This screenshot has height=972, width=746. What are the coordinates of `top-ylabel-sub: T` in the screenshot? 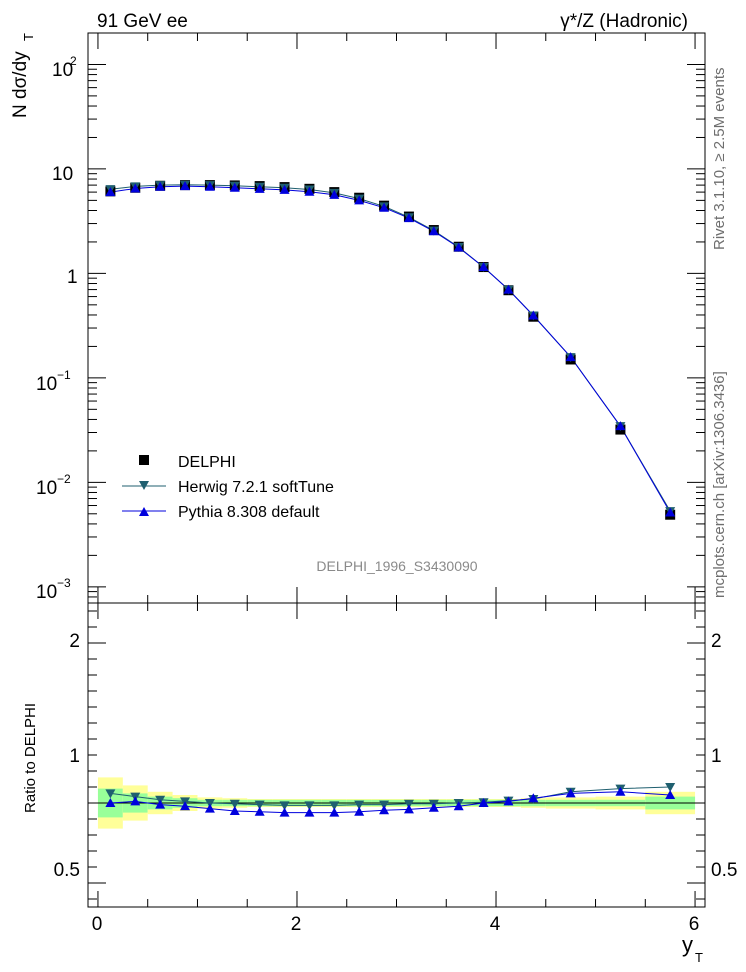 It's located at (28, 37).